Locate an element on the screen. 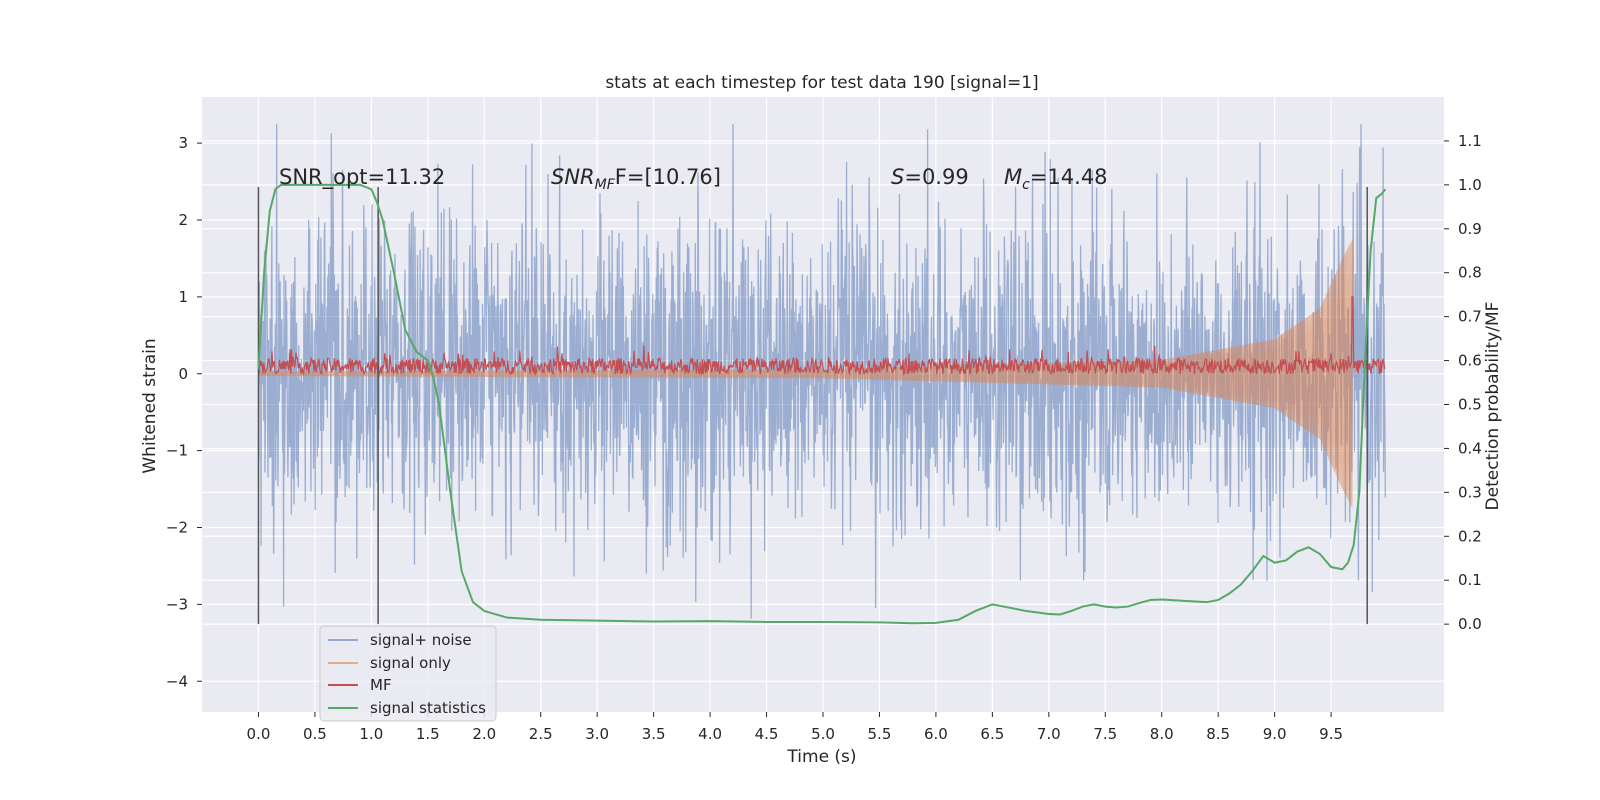 Image resolution: width=1600 pixels, height=800 pixels. annotation-snr-mf-subscript: MF is located at coordinates (605, 185).